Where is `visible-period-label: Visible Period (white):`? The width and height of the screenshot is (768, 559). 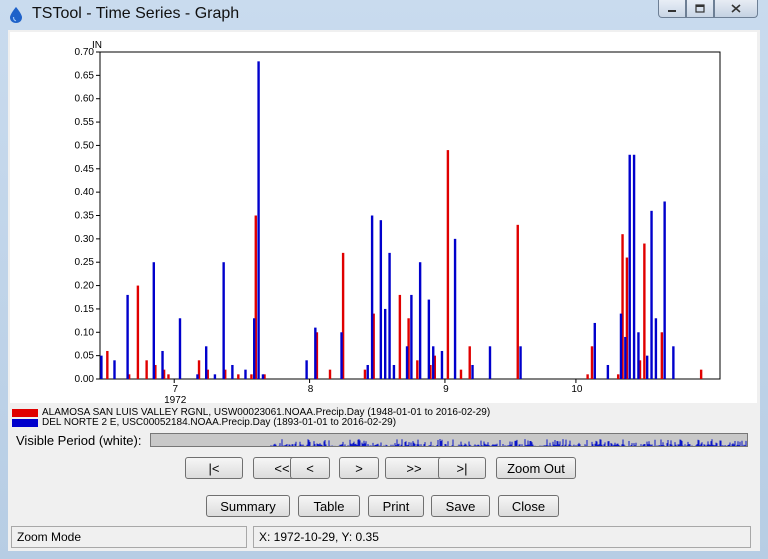
visible-period-label: Visible Period (white): is located at coordinates (79, 440).